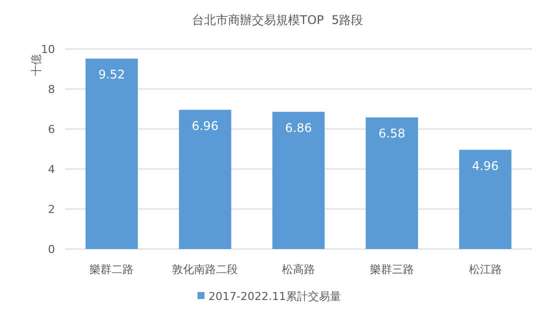  What do you see at coordinates (485, 165) in the screenshot?
I see `data-label: 4.96` at bounding box center [485, 165].